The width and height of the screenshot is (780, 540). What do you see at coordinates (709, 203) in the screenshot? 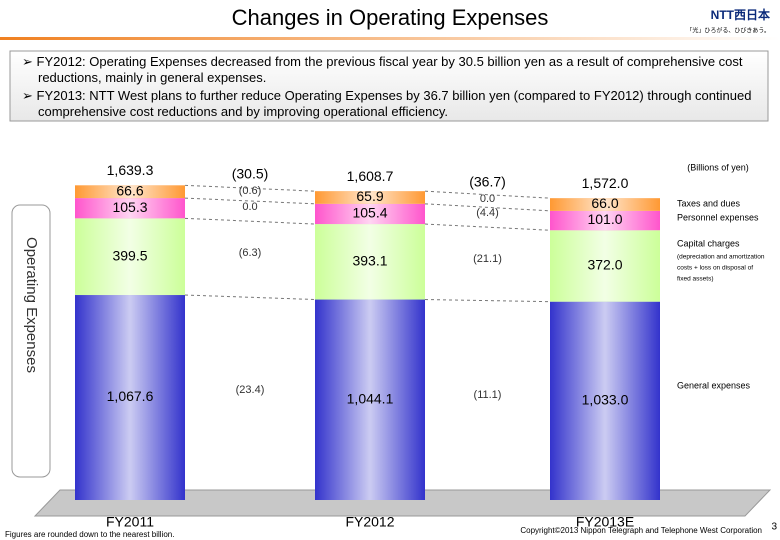
I see `legend-label: Taxes and dues` at bounding box center [709, 203].